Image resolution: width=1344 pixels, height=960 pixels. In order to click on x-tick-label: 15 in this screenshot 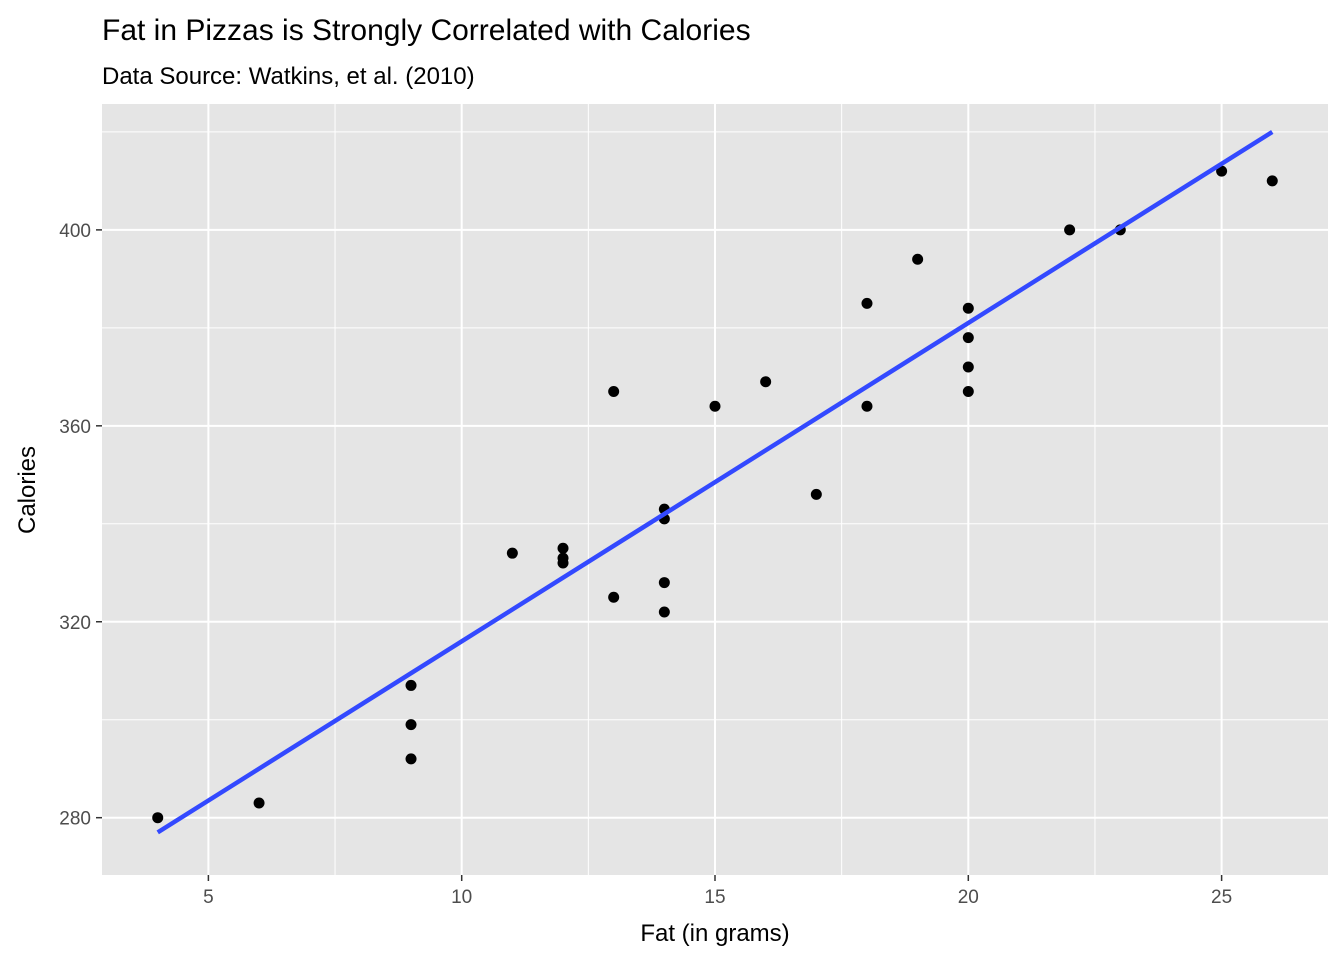, I will do `click(714, 897)`.